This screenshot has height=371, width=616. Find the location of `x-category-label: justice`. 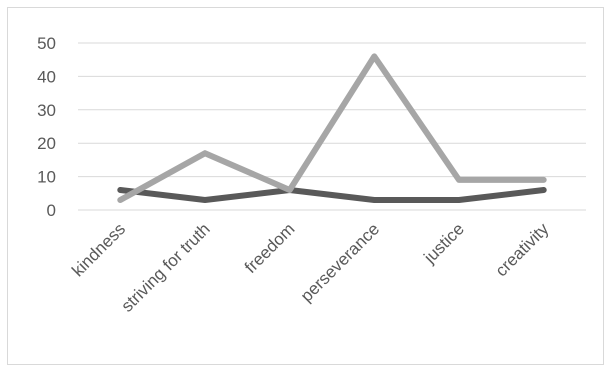

x-category-label: justice is located at coordinates (444, 243).